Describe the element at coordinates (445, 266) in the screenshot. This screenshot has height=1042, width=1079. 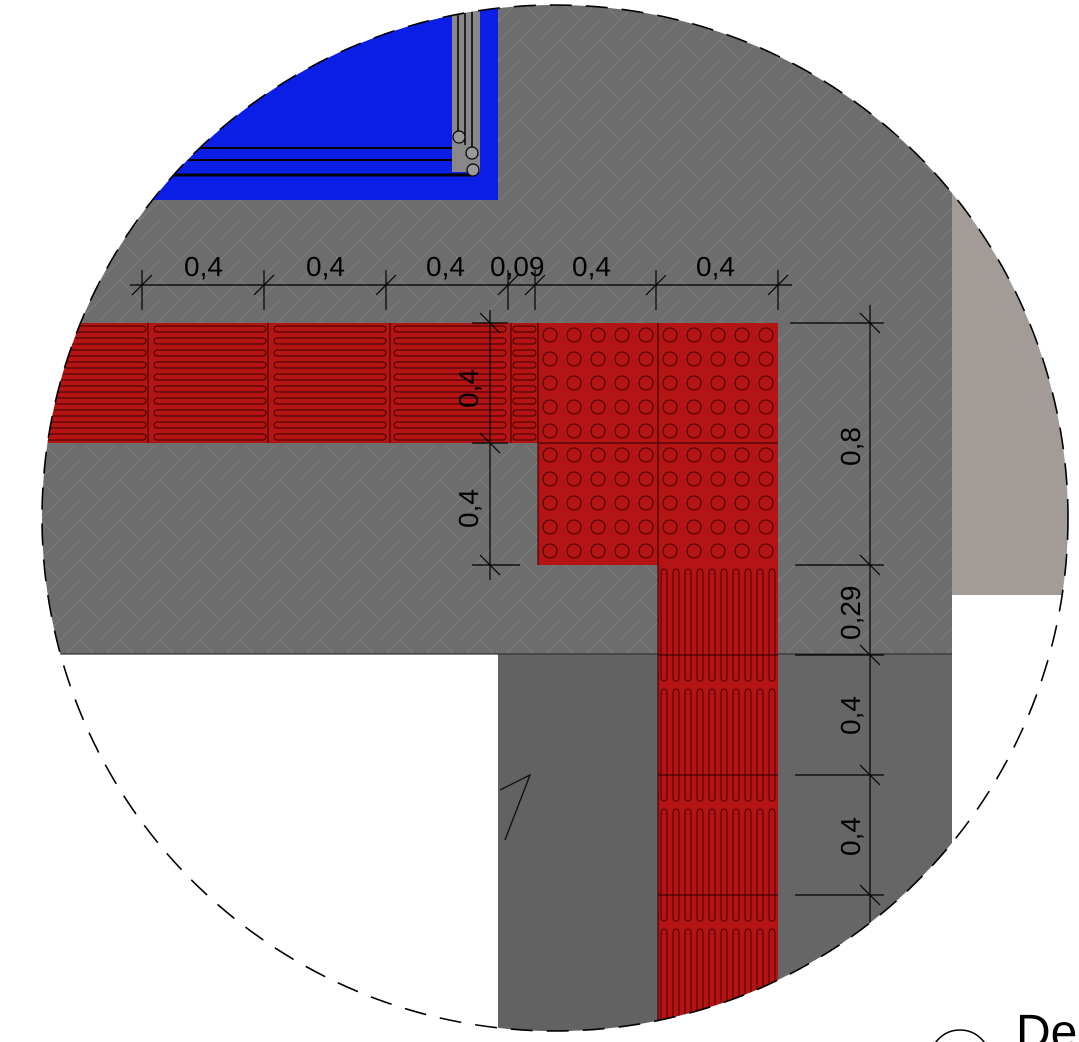
I see `dim-top-3: 0,4` at that location.